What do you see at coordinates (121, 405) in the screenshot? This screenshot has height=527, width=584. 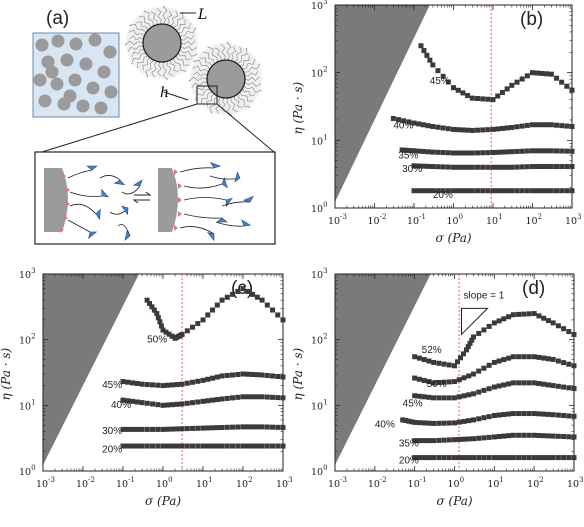 I see `series-label: 40%` at bounding box center [121, 405].